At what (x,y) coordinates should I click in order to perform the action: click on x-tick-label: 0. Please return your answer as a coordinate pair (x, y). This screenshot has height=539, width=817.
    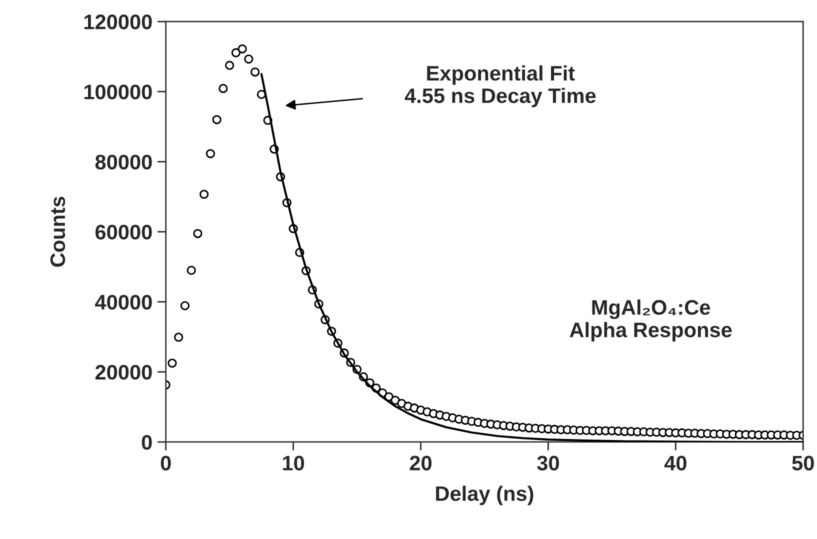
    Looking at the image, I should click on (165, 463).